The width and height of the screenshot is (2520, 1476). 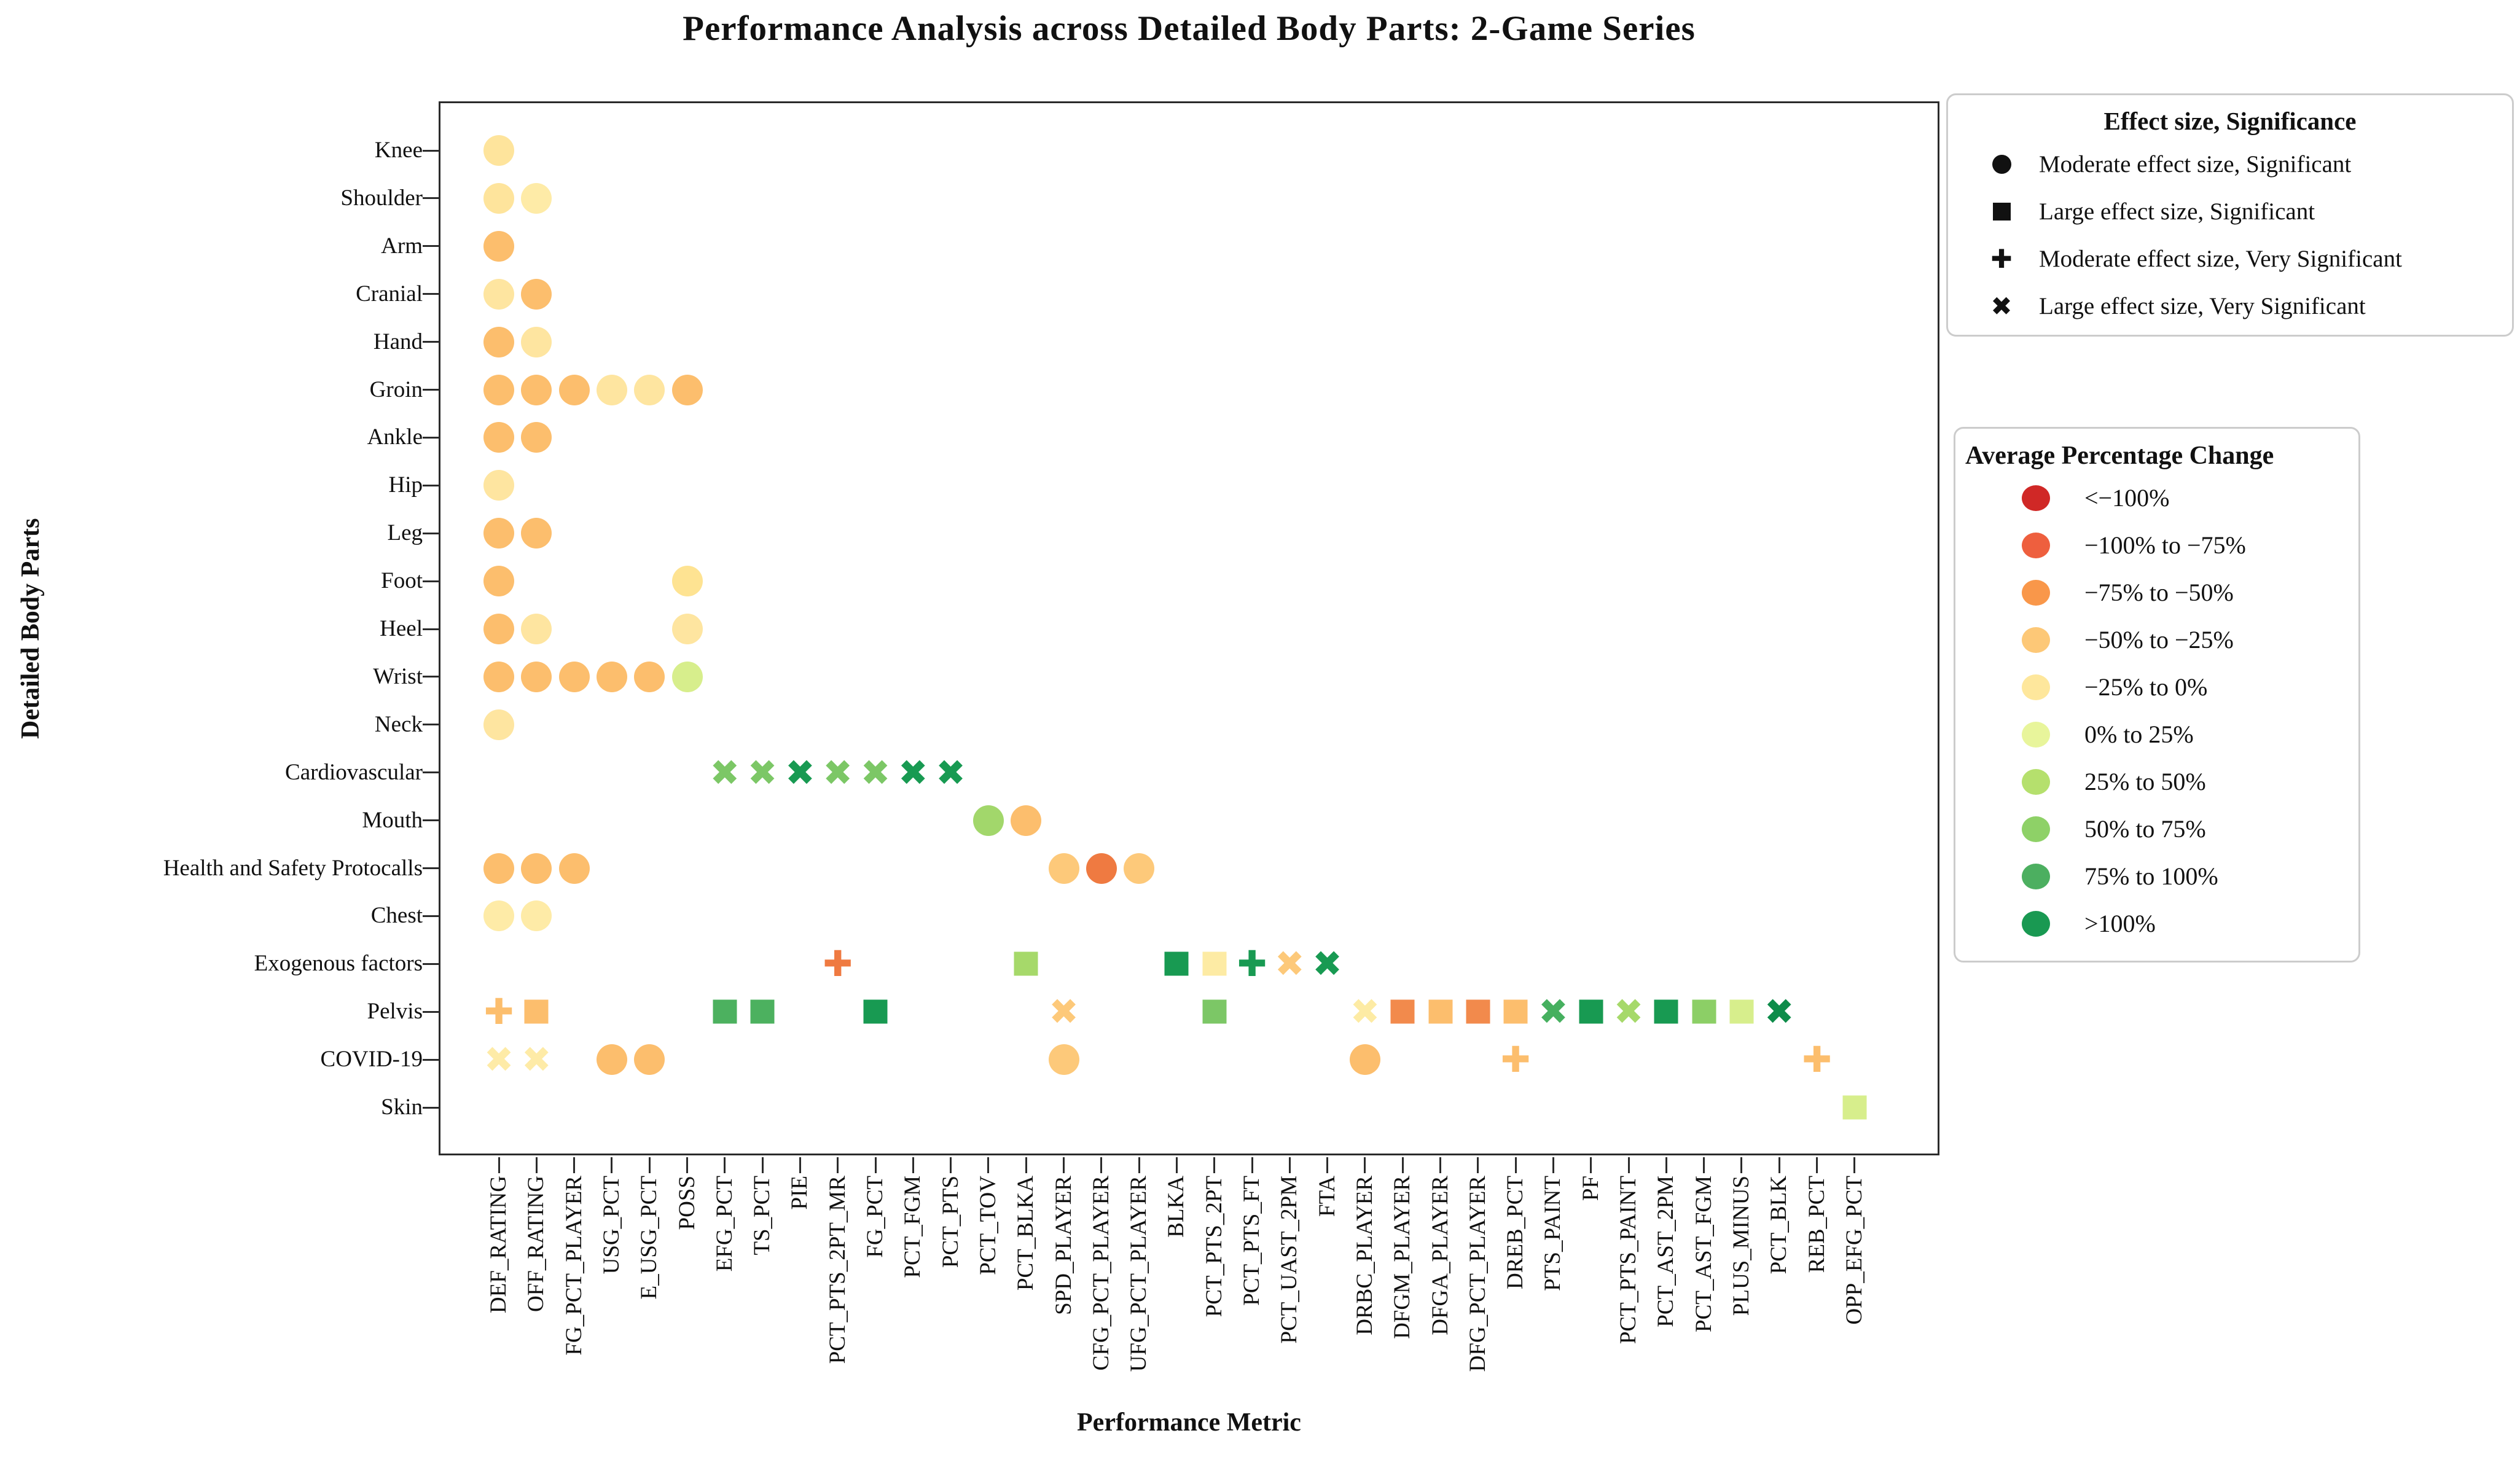 What do you see at coordinates (2230, 306) in the screenshot?
I see `shape-legend-item: ✖ Large effect size, Very Significant` at bounding box center [2230, 306].